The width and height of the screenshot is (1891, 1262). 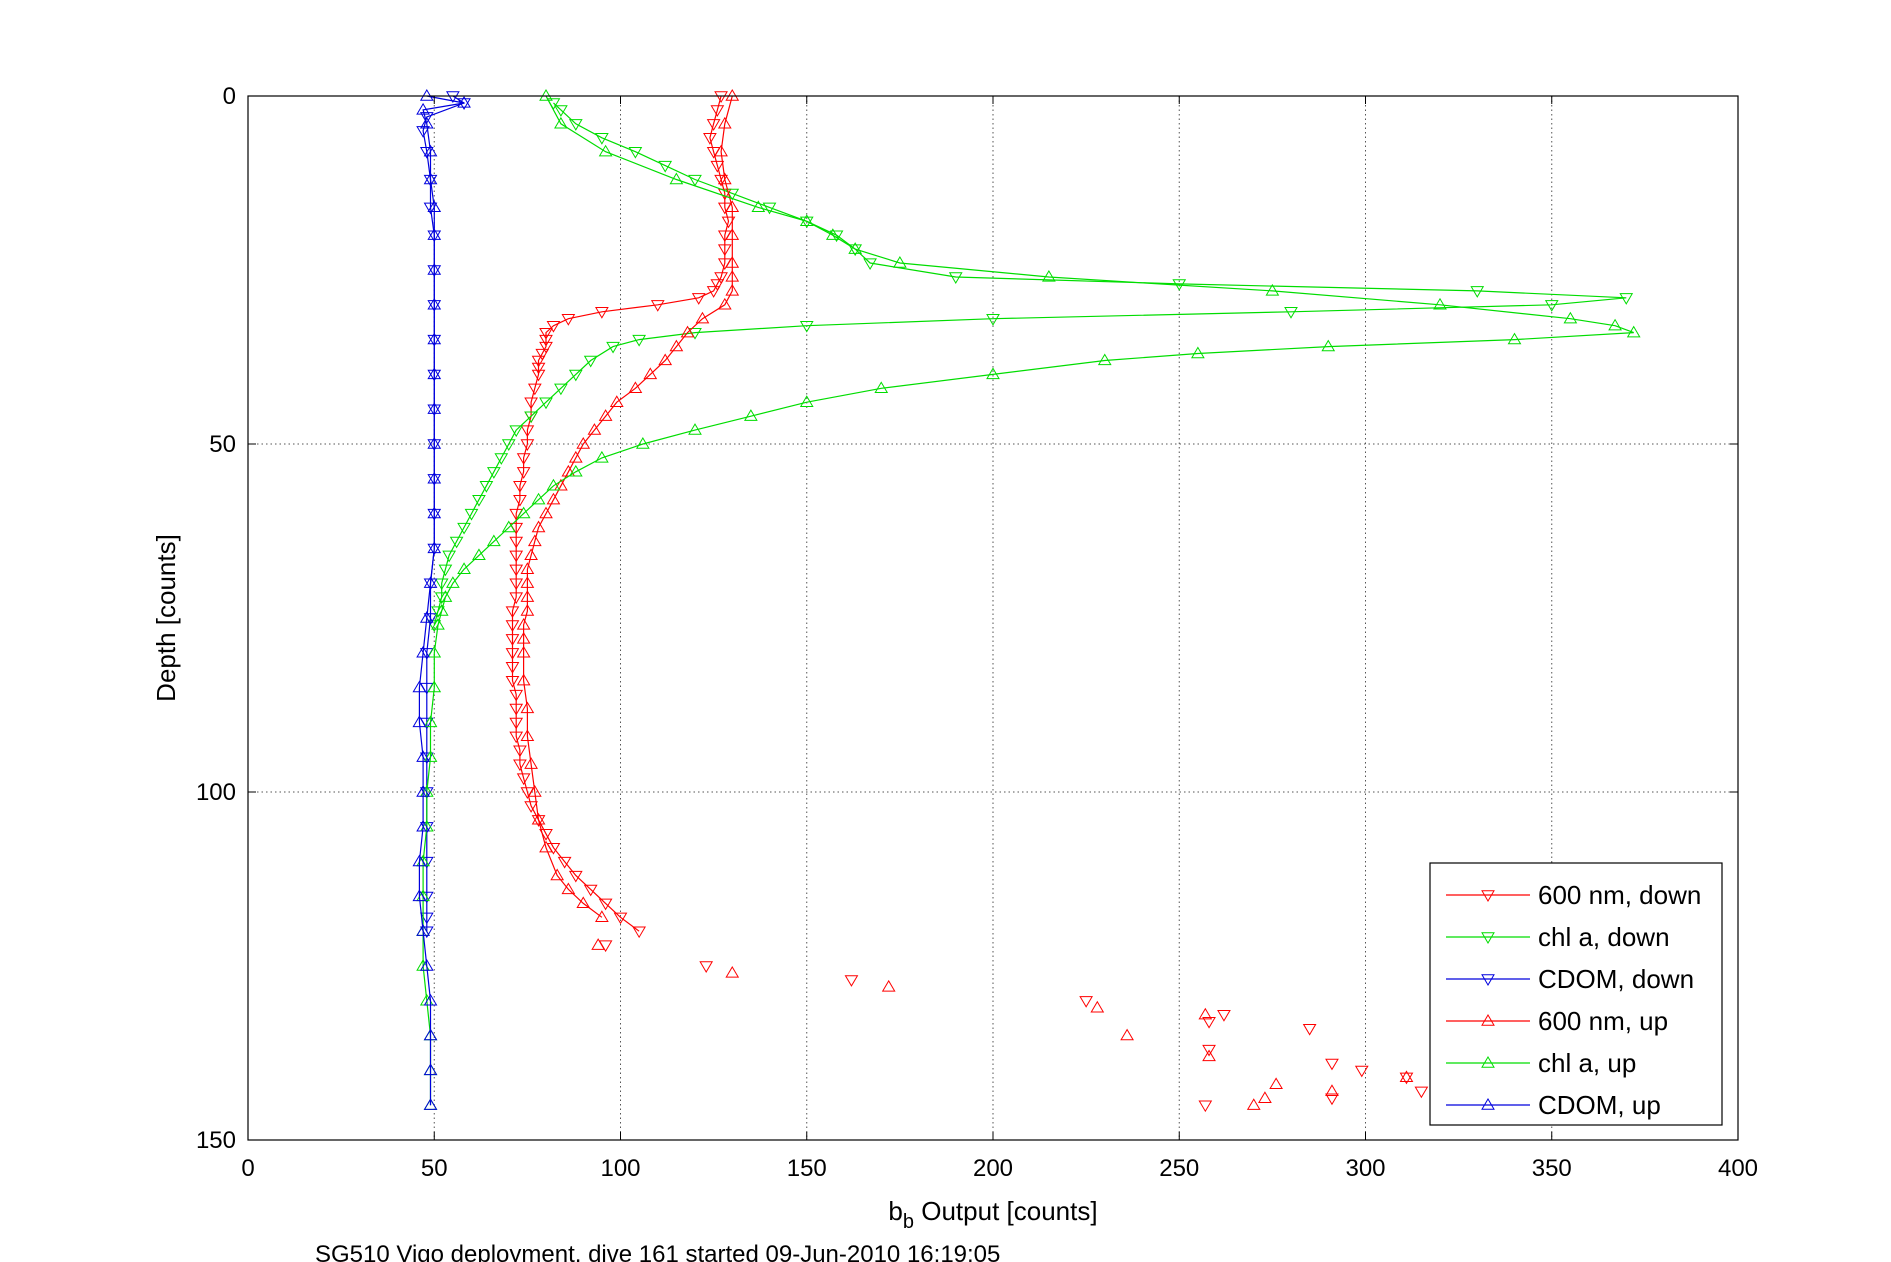 I want to click on x-tick-label: 300, so click(x=1365, y=1168).